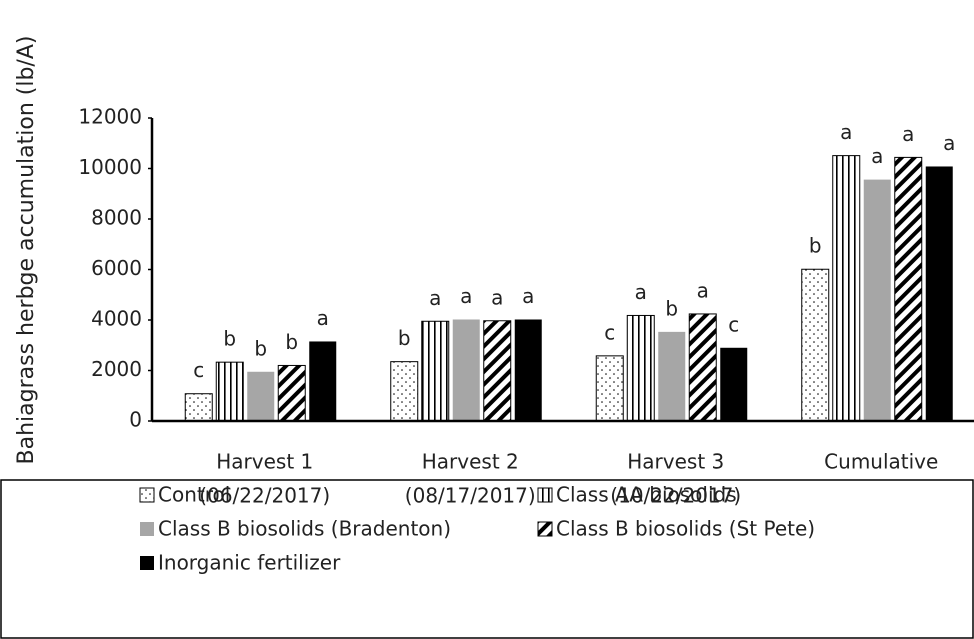 The width and height of the screenshot is (974, 639). What do you see at coordinates (881, 462) in the screenshot?
I see `x-tick-label: Cumulative` at bounding box center [881, 462].